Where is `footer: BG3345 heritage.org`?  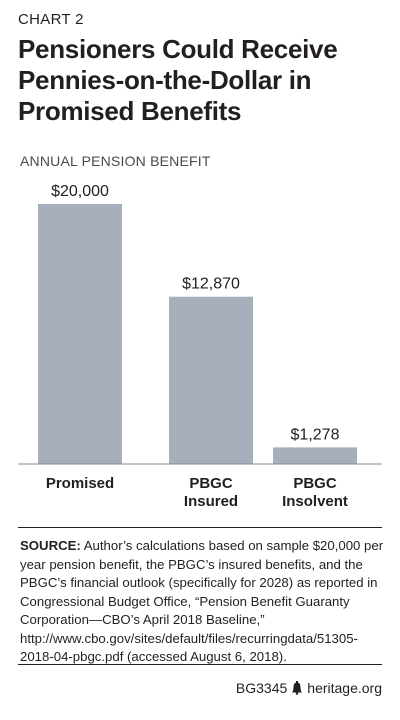 footer: BG3345 heritage.org is located at coordinates (309, 688).